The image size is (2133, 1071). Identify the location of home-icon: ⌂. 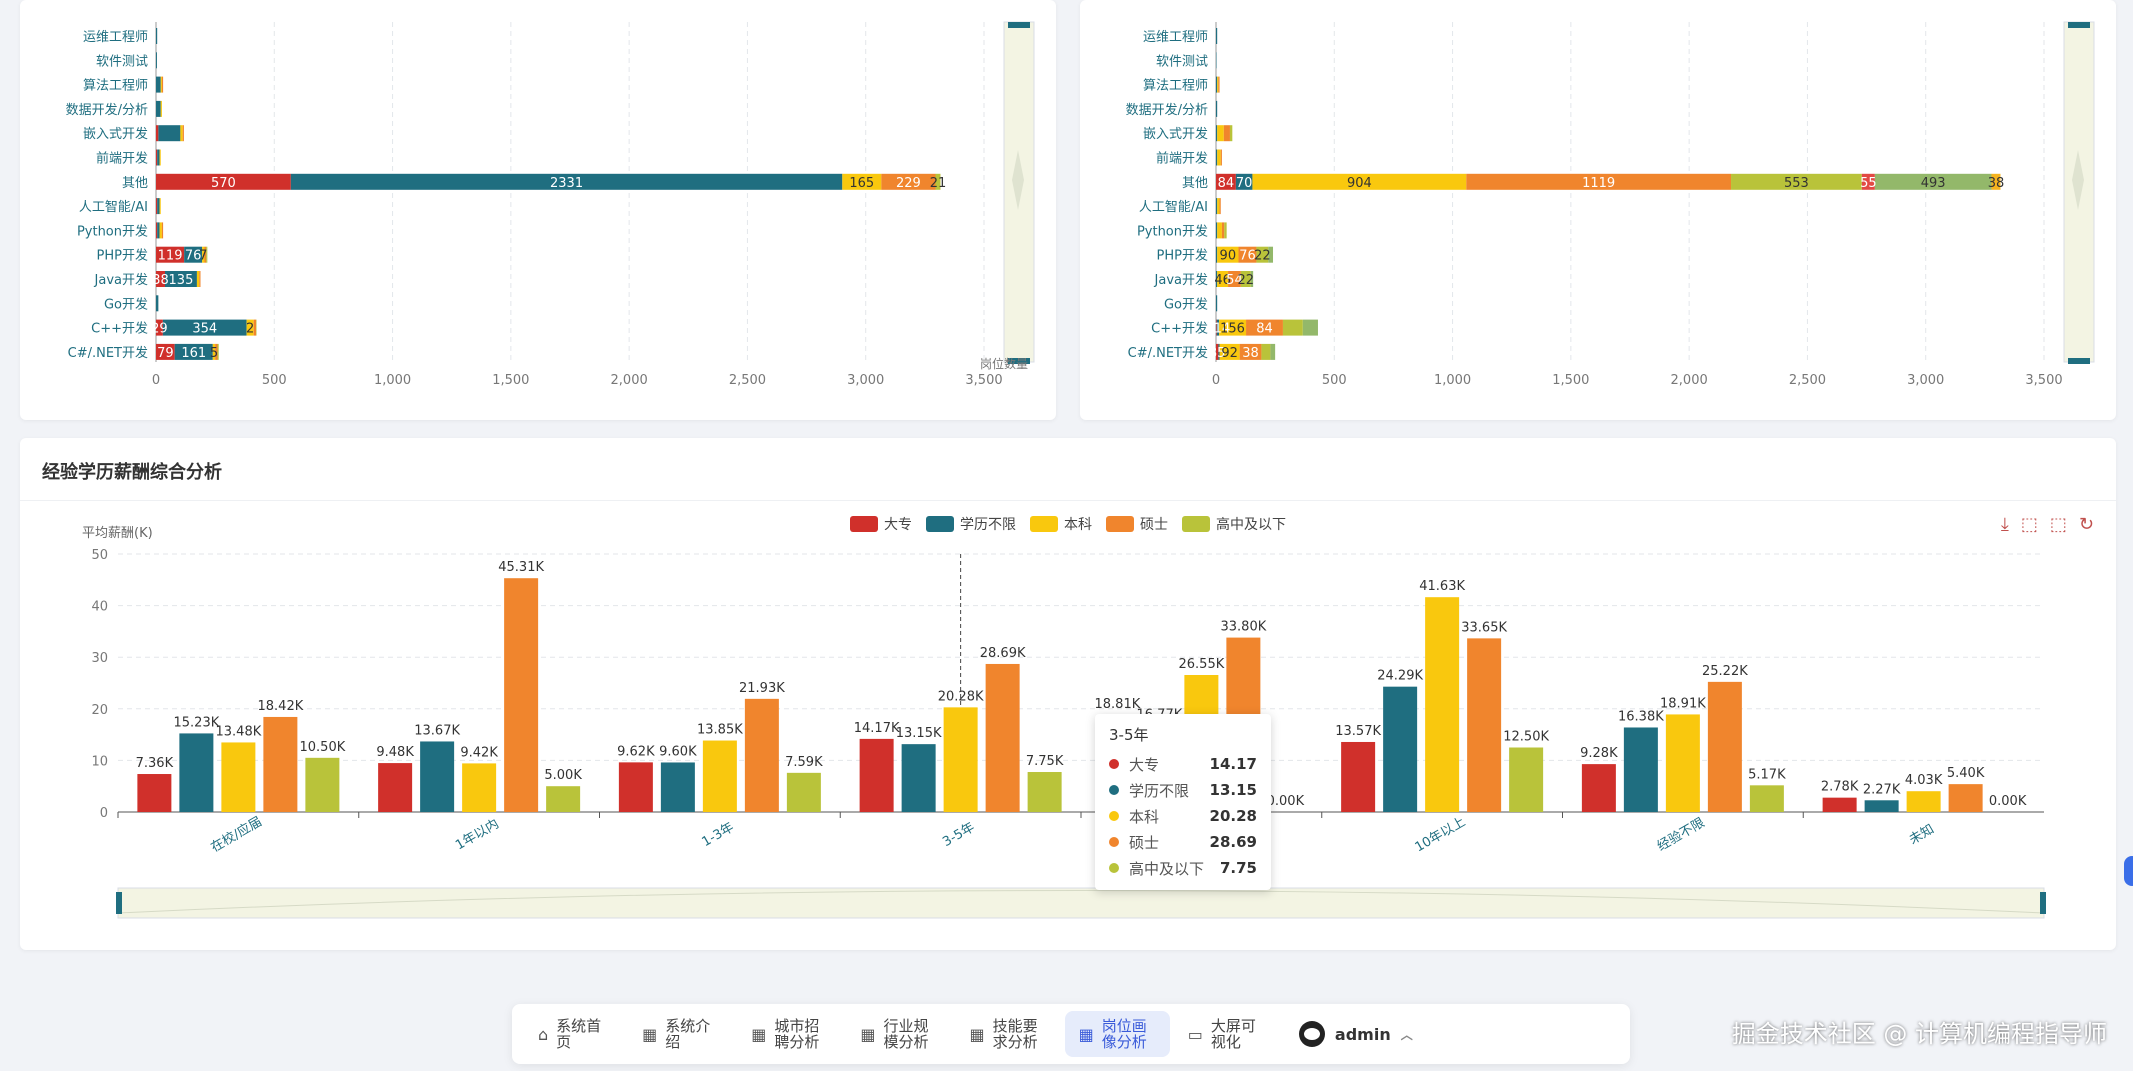
(543, 1034).